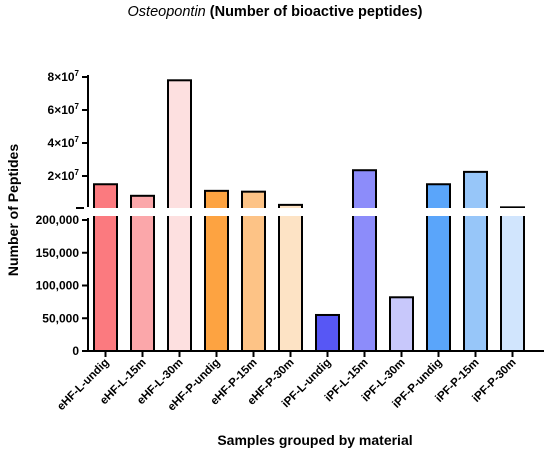 The image size is (550, 454). I want to click on y-tick-label: 0, so click(75, 351).